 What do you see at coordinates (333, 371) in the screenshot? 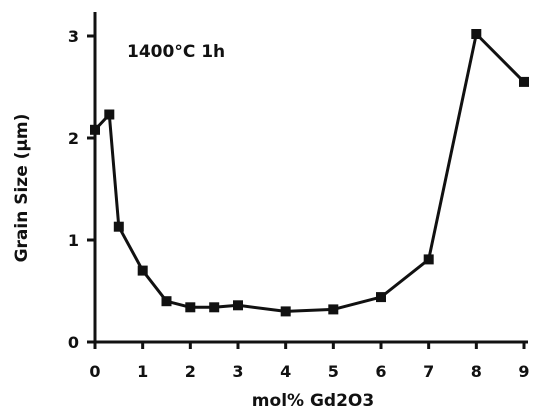
I see `x-tick-label: 5` at bounding box center [333, 371].